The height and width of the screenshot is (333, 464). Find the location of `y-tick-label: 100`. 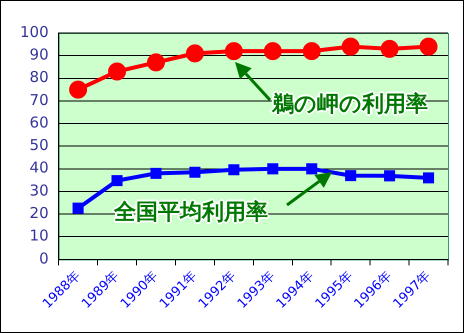

y-tick-label: 100 is located at coordinates (34, 31).